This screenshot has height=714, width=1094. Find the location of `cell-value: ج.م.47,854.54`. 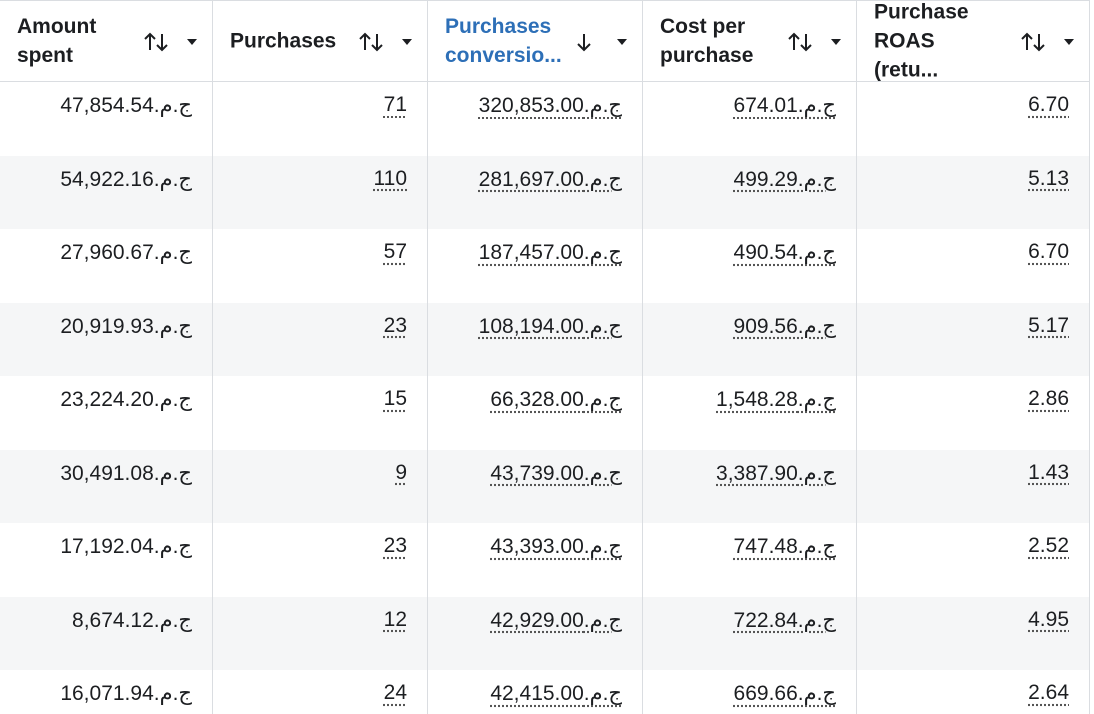

cell-value: ج.م.47,854.54 is located at coordinates (126, 105).